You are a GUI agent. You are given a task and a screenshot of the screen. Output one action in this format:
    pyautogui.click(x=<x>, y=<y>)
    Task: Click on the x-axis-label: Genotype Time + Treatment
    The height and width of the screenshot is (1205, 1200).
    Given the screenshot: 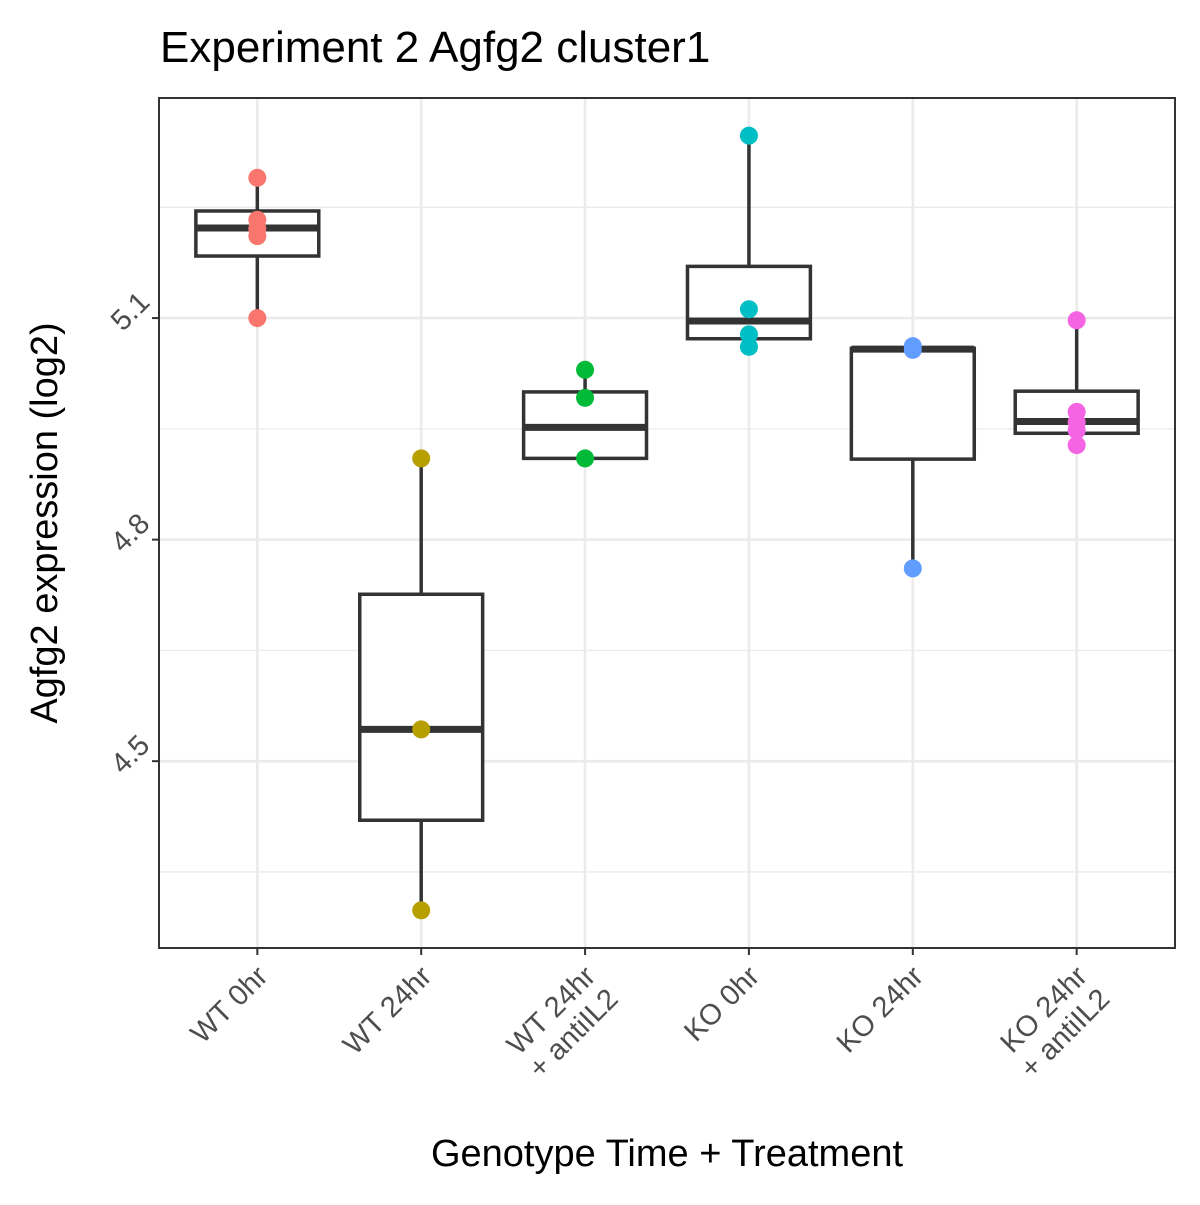 What is the action you would take?
    pyautogui.click(x=667, y=1154)
    